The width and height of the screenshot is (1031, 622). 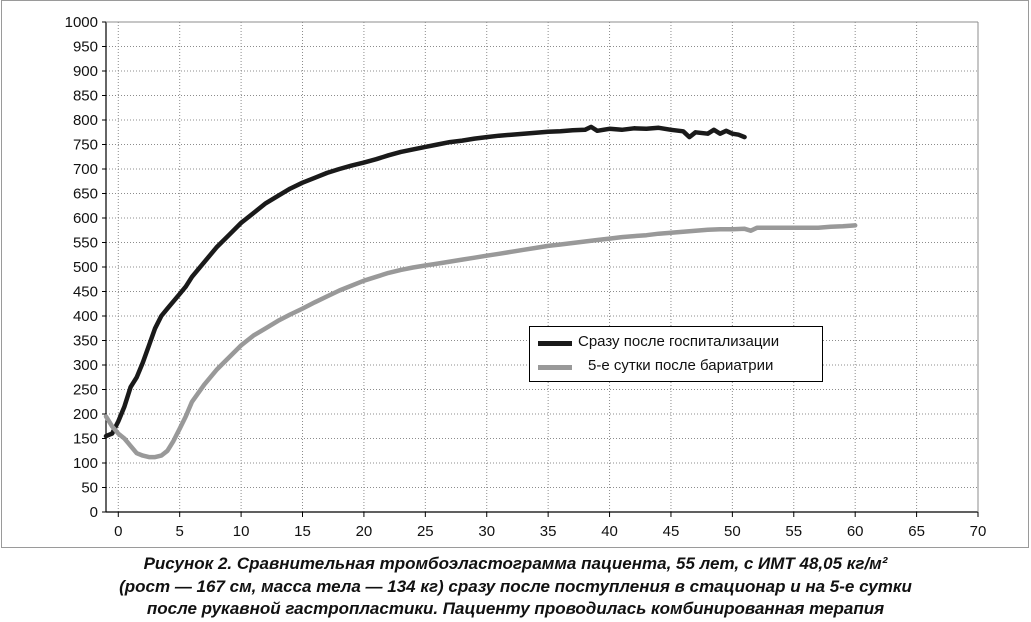 I want to click on y-tick-label: 100, so click(x=85, y=463).